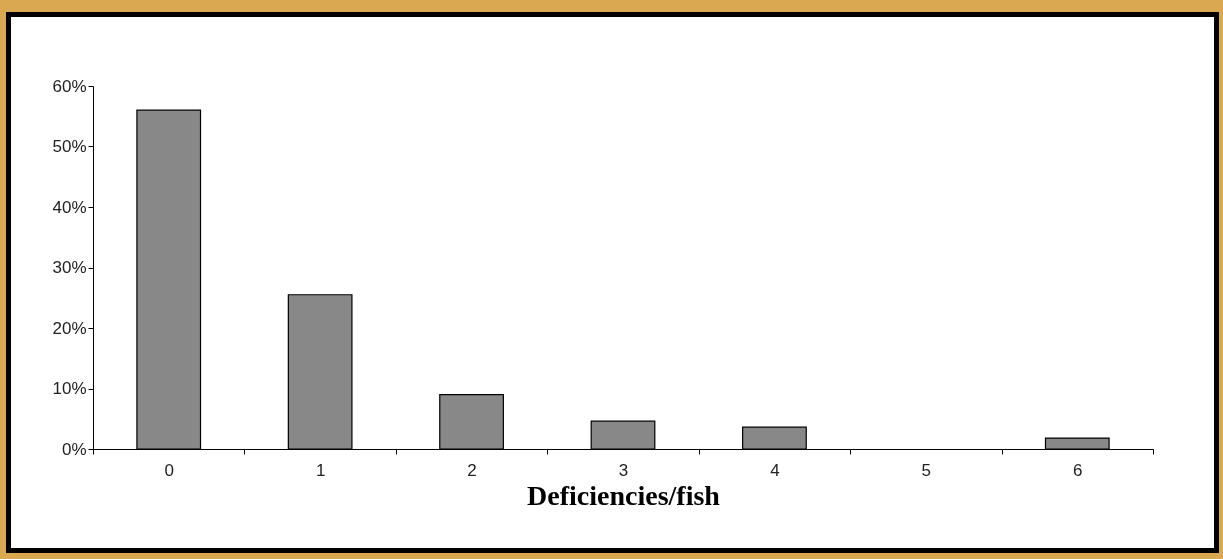  What do you see at coordinates (623, 470) in the screenshot?
I see `x-tick-label: 3` at bounding box center [623, 470].